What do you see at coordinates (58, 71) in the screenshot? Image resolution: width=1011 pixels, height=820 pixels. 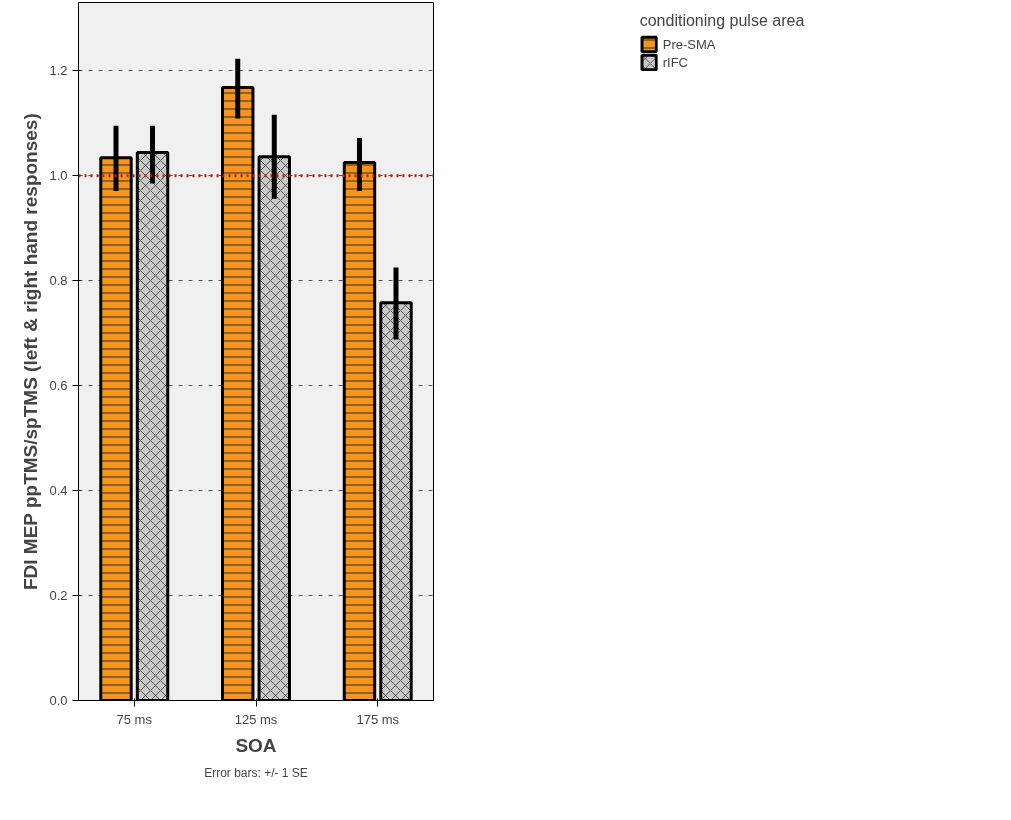 I see `y-tick-label: 1.2` at bounding box center [58, 71].